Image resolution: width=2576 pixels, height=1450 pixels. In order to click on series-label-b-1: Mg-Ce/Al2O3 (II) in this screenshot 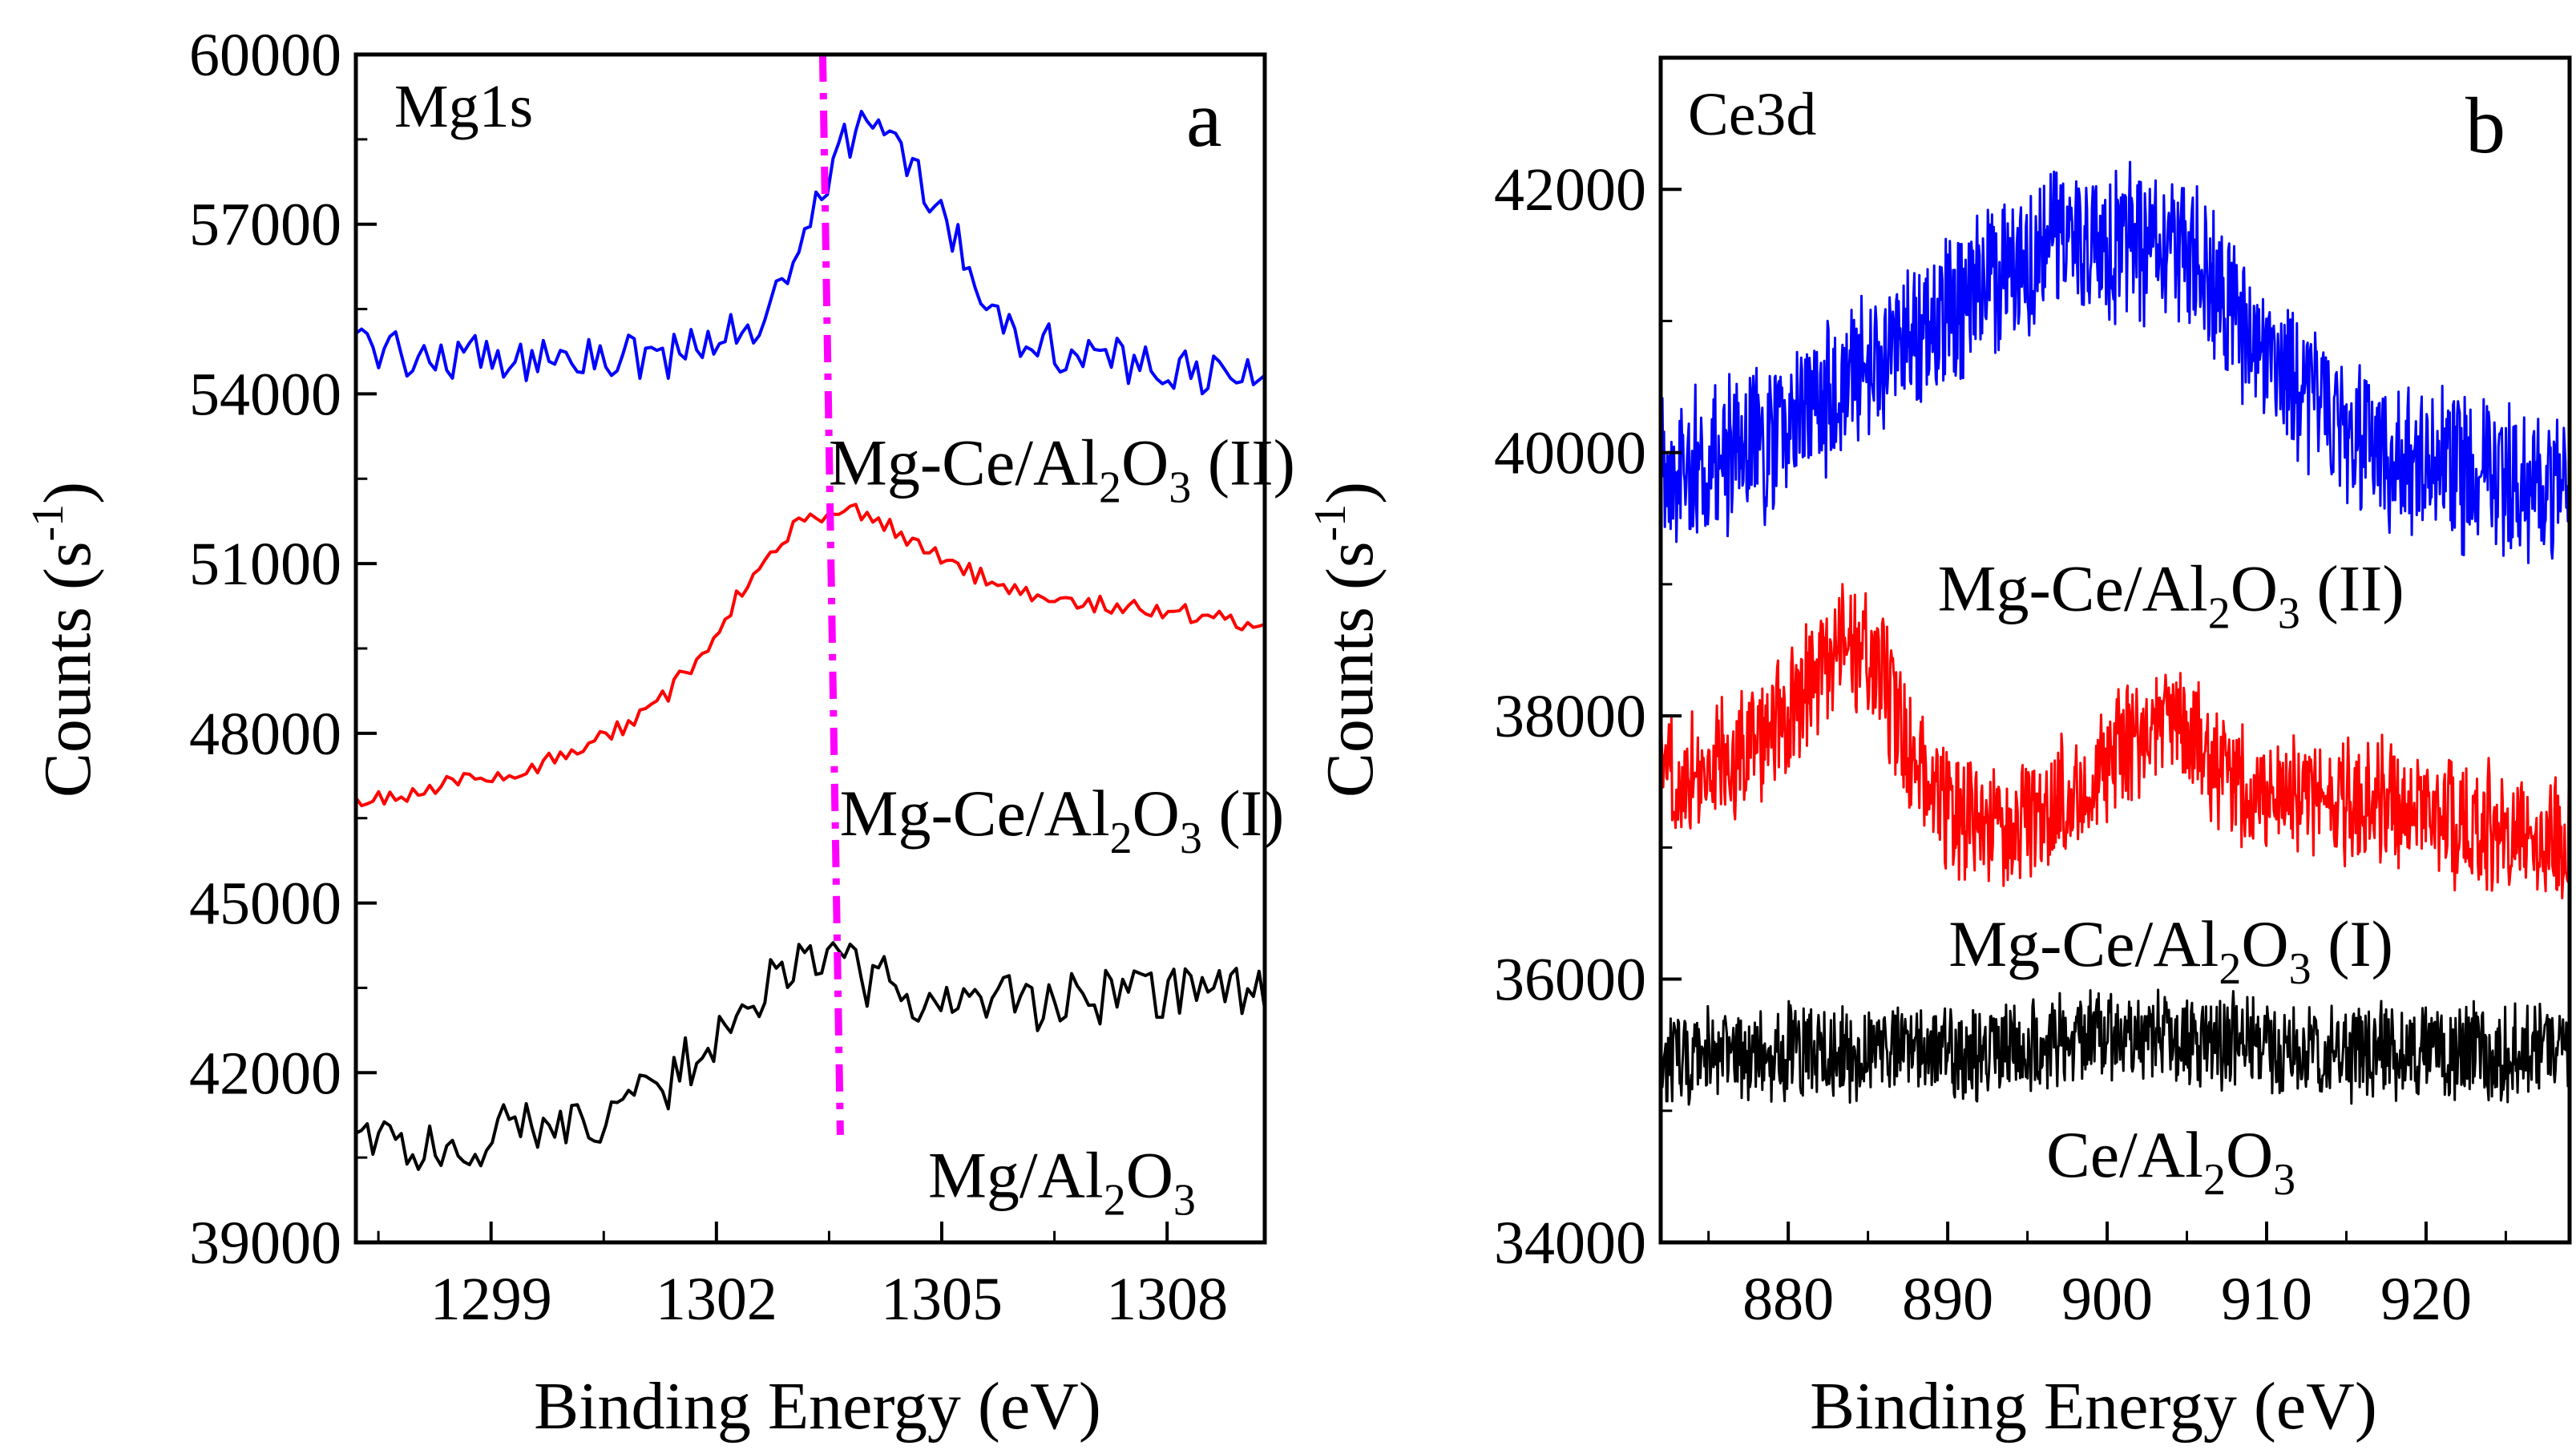, I will do `click(2171, 595)`.